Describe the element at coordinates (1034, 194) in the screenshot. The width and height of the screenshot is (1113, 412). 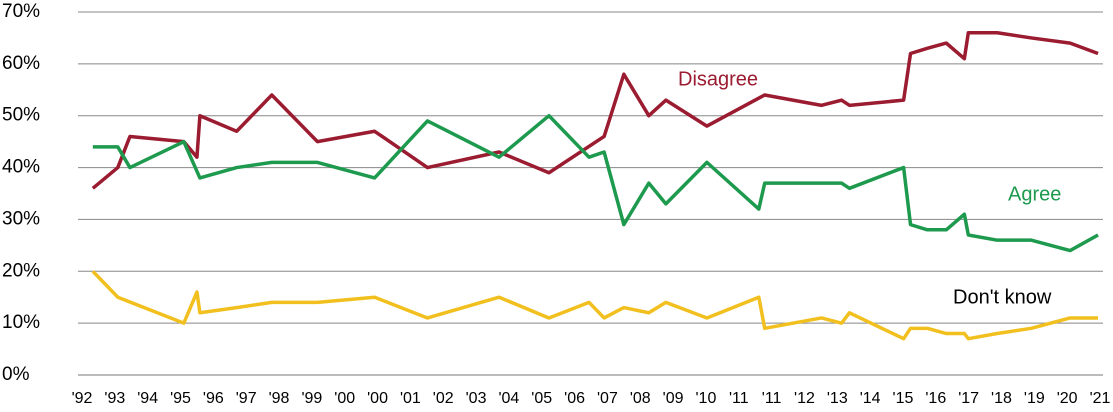
I see `series-label: Agree` at that location.